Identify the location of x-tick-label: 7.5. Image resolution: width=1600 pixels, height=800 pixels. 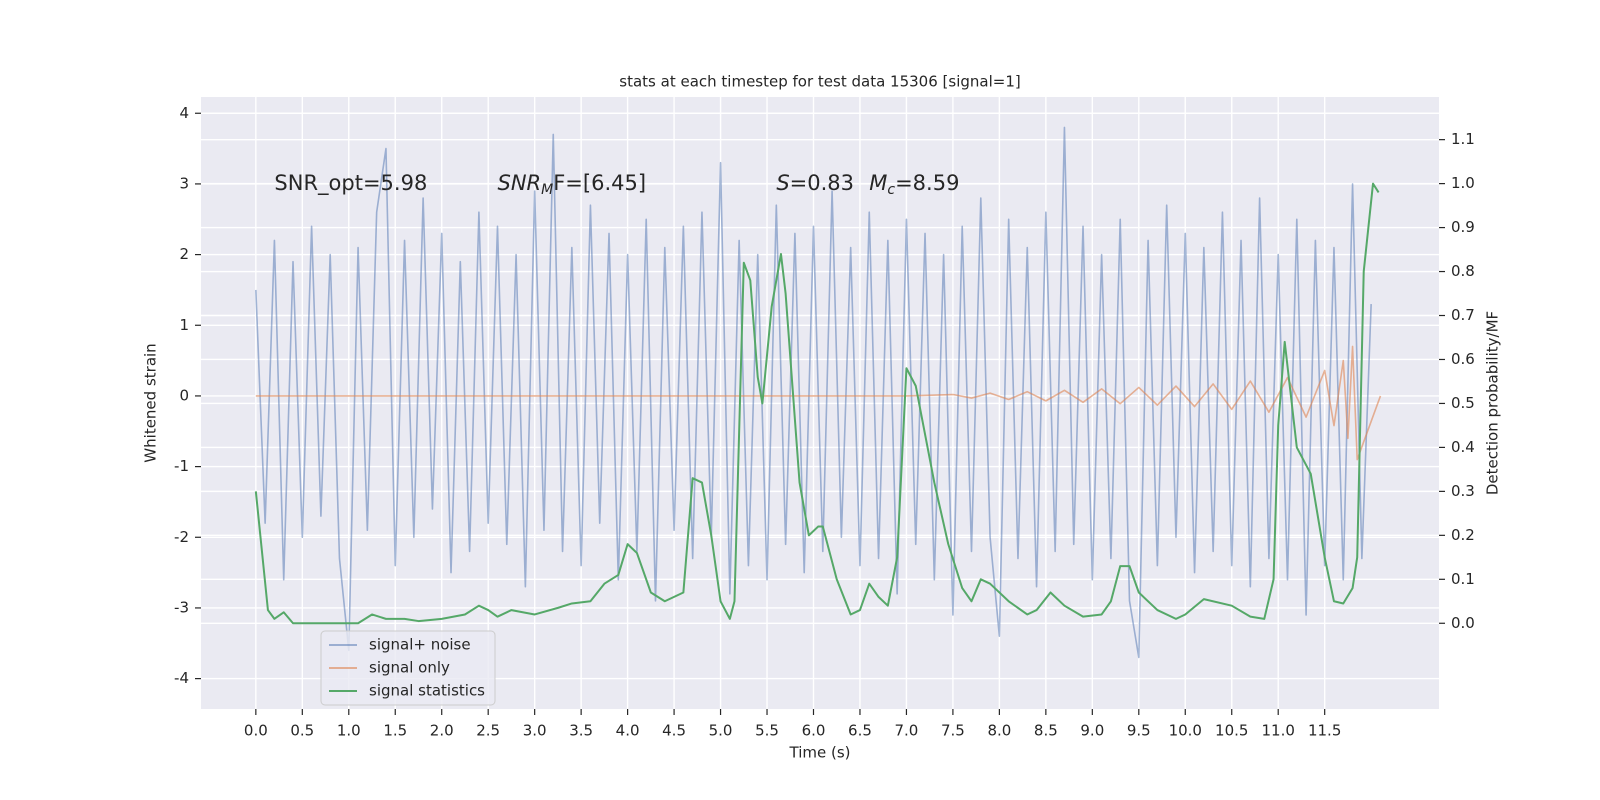
(953, 731).